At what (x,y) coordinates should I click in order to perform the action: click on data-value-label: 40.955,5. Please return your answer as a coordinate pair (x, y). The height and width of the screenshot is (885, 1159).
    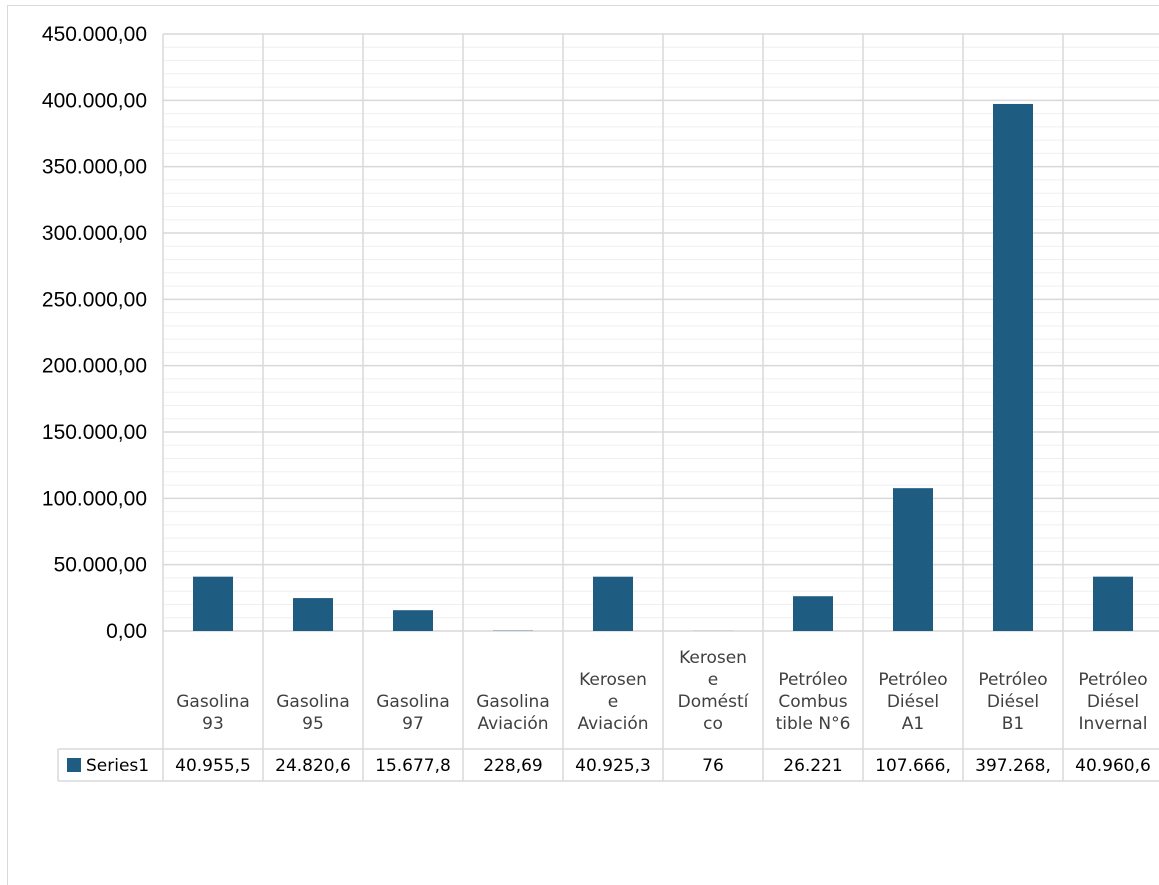
    Looking at the image, I should click on (213, 766).